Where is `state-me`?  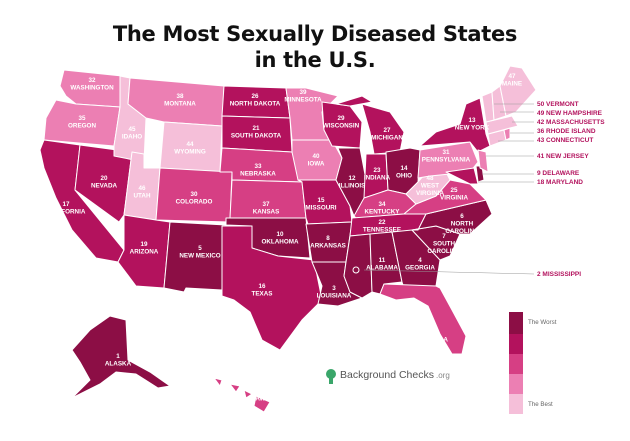 state-me is located at coordinates (518, 91).